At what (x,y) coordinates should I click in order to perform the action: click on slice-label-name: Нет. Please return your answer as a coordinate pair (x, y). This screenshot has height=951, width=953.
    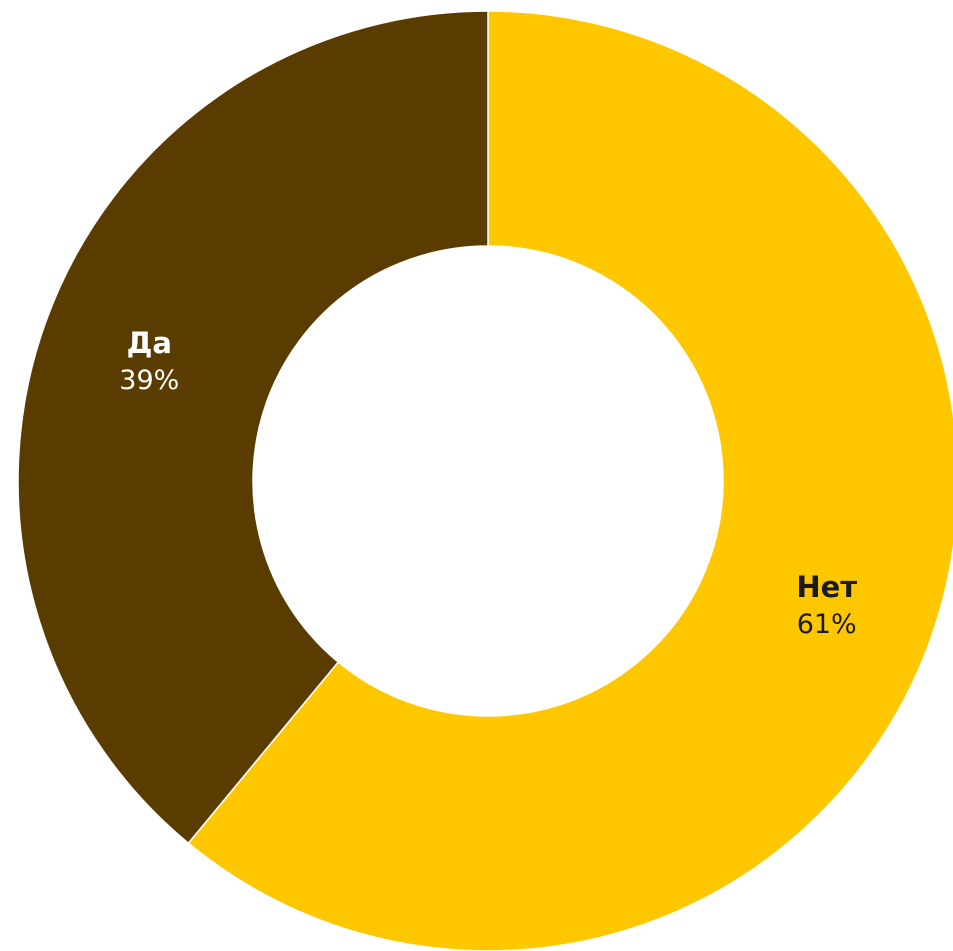
    Looking at the image, I should click on (826, 587).